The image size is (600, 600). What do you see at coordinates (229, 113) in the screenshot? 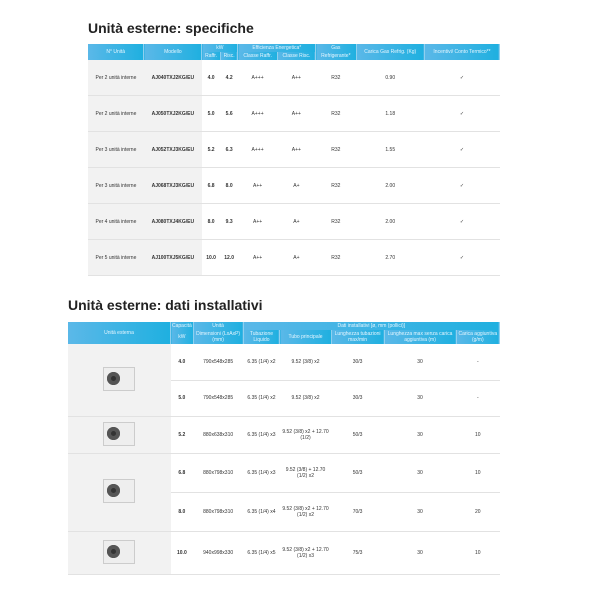
I see `cell: 5.6` at bounding box center [229, 113].